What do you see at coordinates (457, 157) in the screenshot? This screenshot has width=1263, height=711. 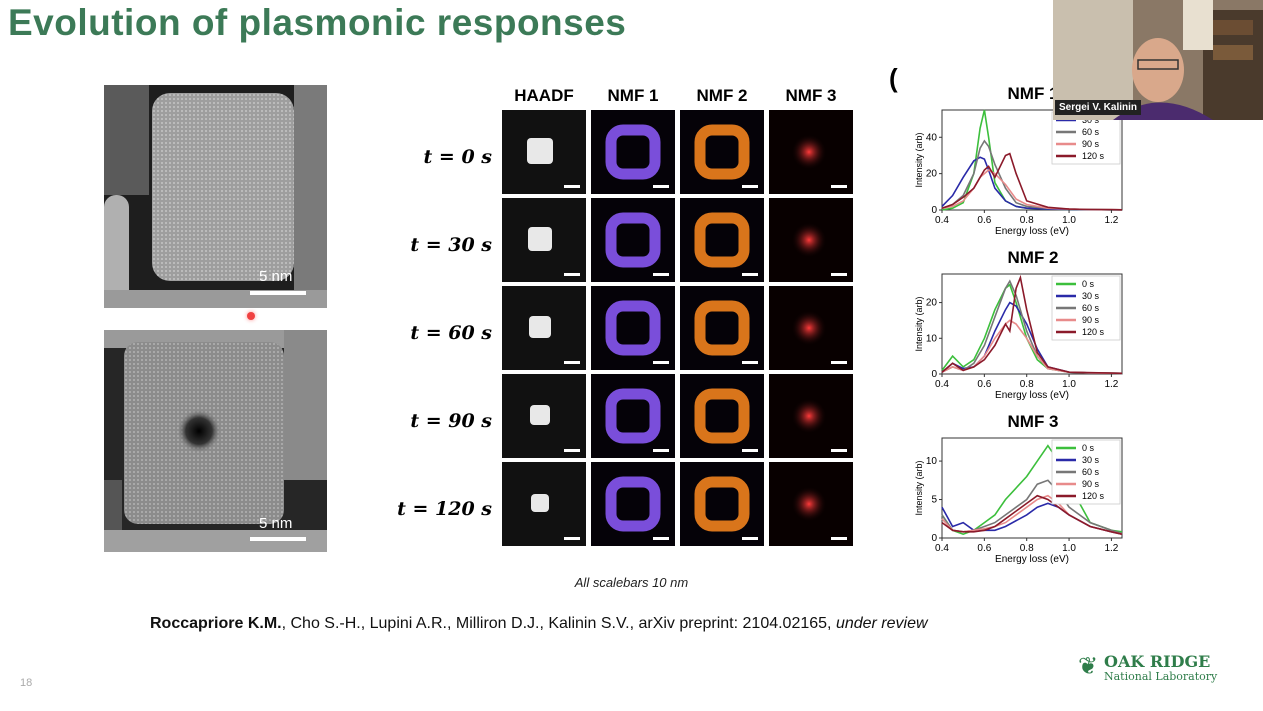 I see `row-label-t0: t = 0 s` at bounding box center [457, 157].